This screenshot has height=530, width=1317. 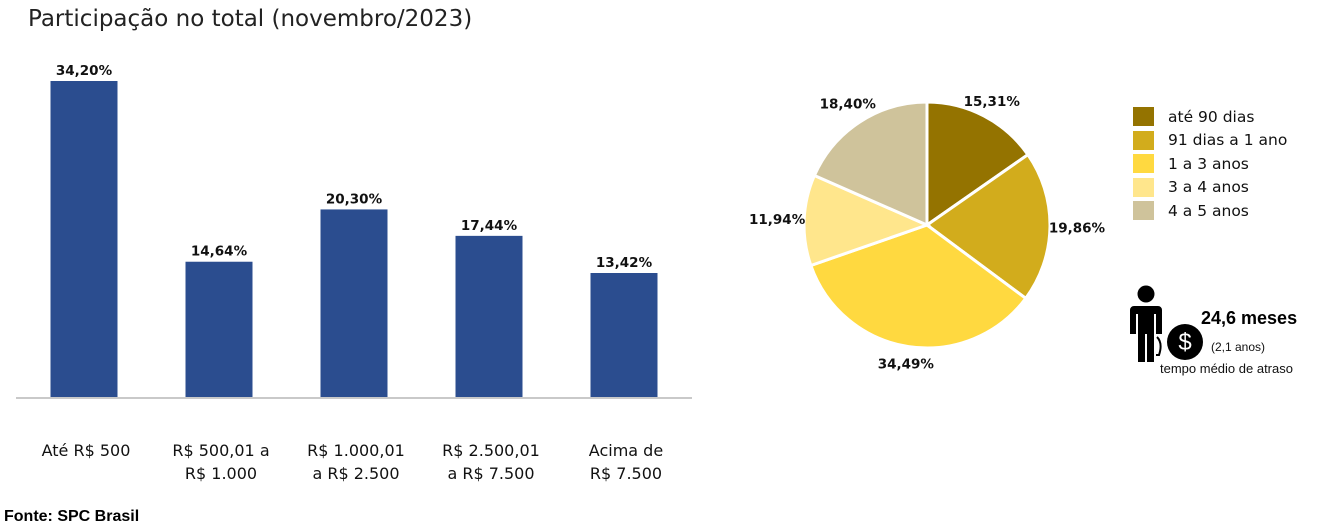 I want to click on bar-value-label: 14,64%, so click(x=219, y=252).